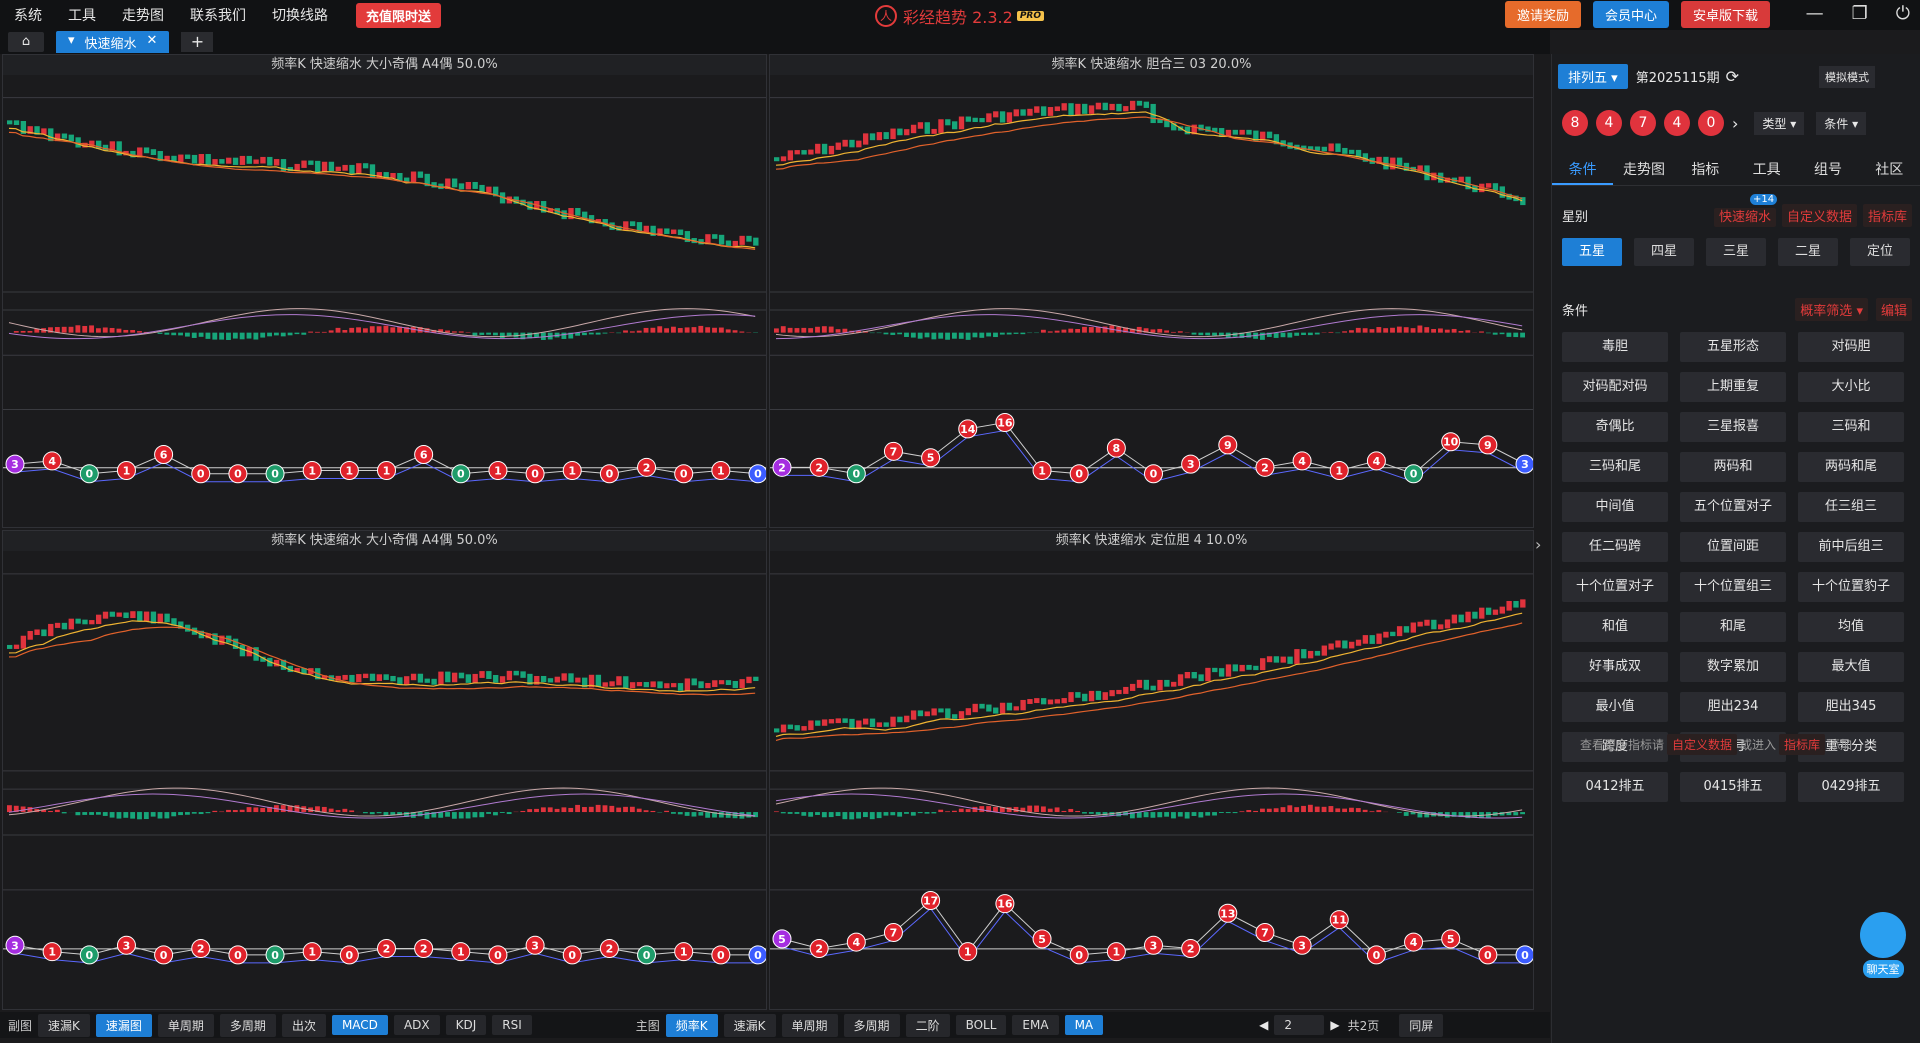 The width and height of the screenshot is (1920, 1043). Describe the element at coordinates (1421, 1025) in the screenshot. I see `sync-screen-button: 同屏` at that location.